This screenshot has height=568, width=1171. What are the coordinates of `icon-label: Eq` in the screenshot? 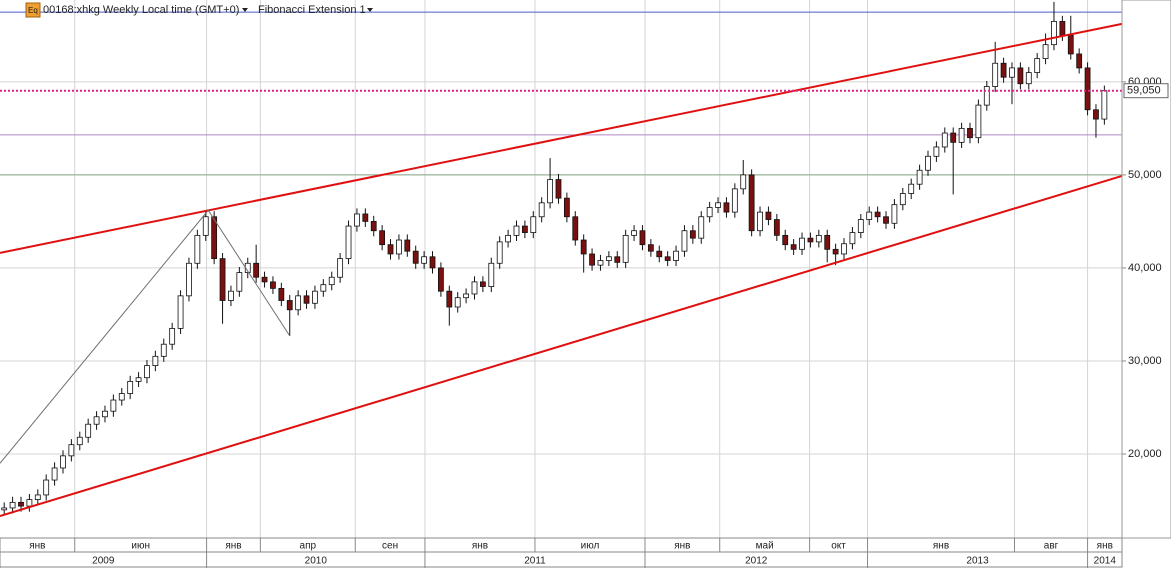 It's located at (33, 10).